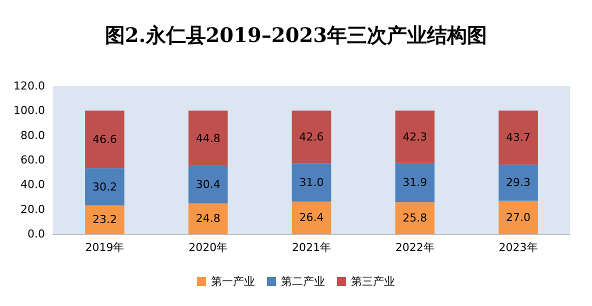 The width and height of the screenshot is (592, 306). What do you see at coordinates (32, 185) in the screenshot?
I see `y-tick-label: 40.0` at bounding box center [32, 185].